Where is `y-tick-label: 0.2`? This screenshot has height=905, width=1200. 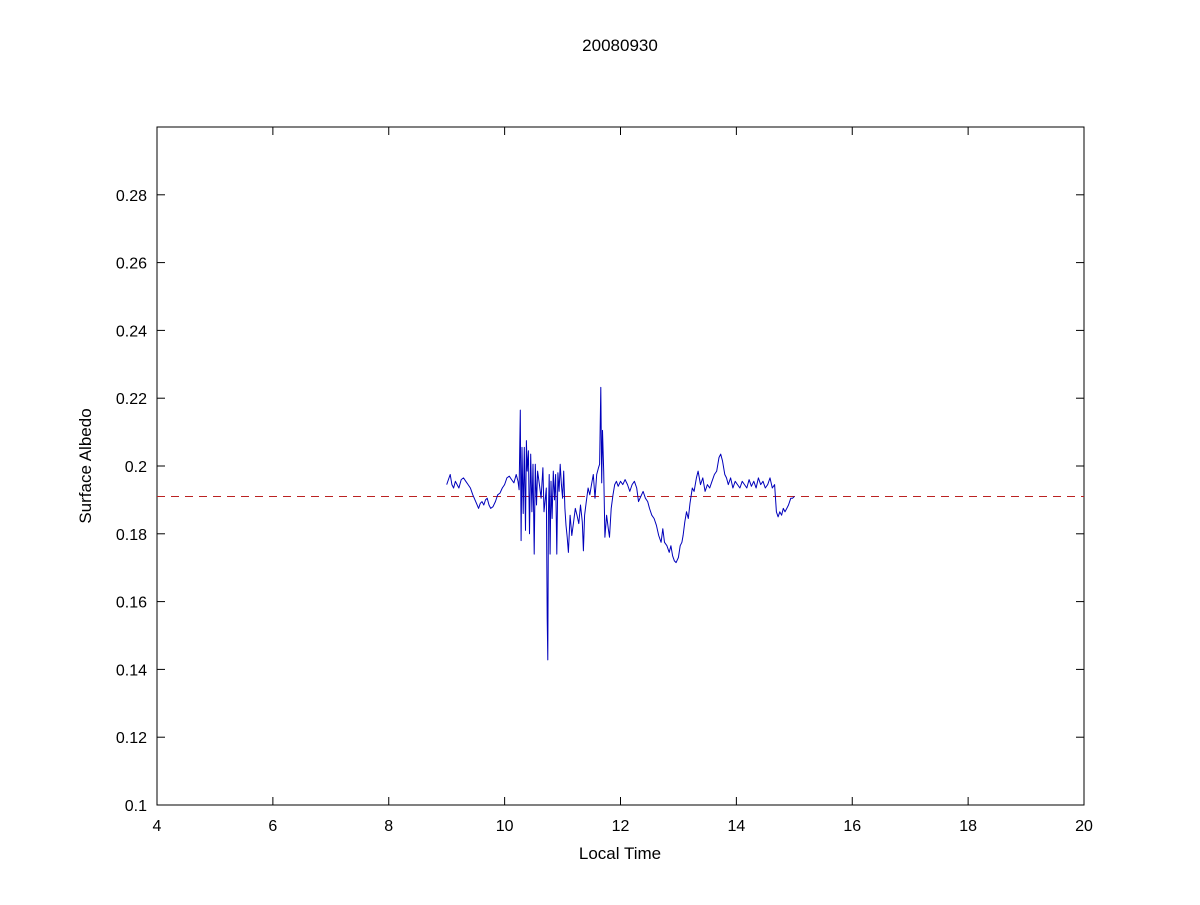
y-tick-label: 0.2 is located at coordinates (136, 467).